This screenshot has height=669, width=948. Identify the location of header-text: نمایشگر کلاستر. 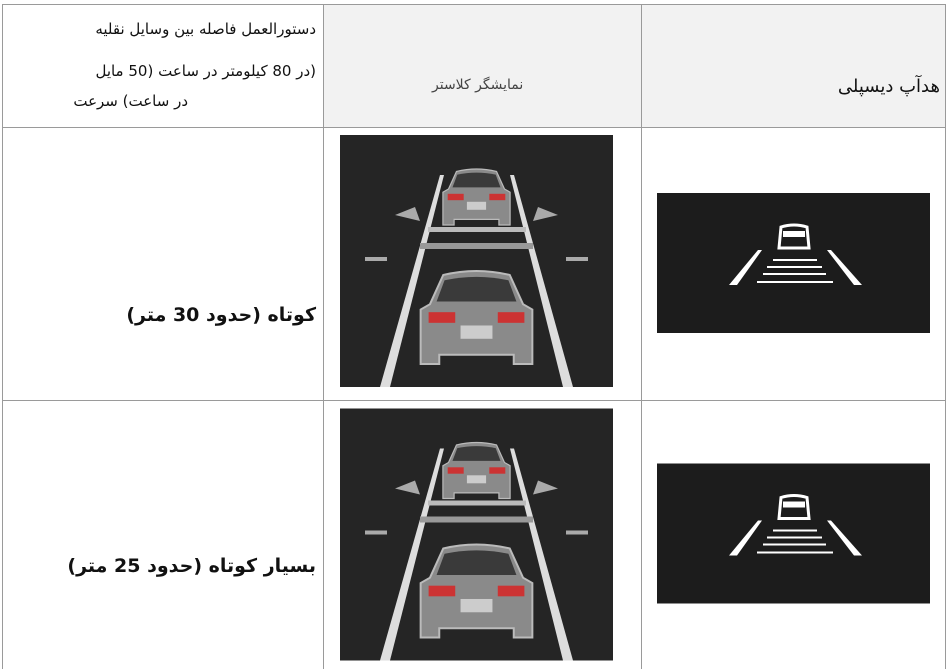
(478, 85).